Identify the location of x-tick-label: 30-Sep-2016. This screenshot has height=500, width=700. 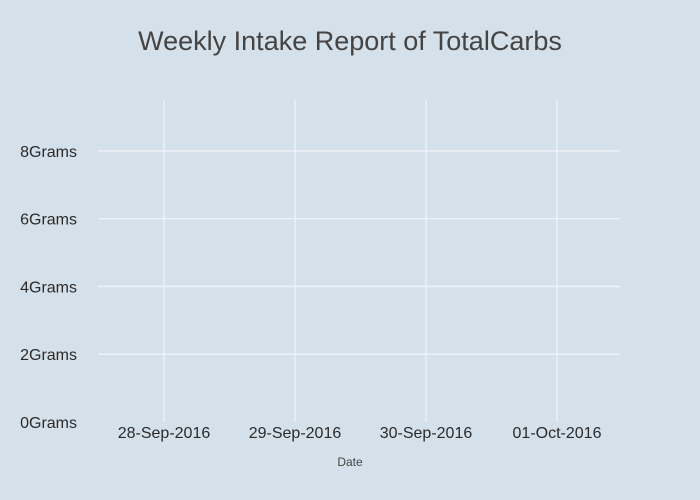
(426, 433).